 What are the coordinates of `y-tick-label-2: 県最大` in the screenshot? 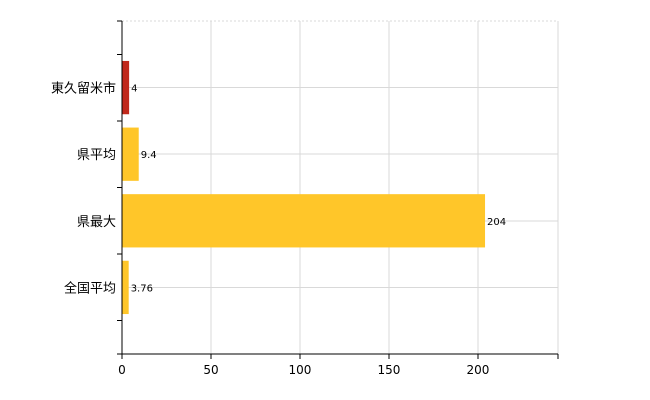 It's located at (96, 222).